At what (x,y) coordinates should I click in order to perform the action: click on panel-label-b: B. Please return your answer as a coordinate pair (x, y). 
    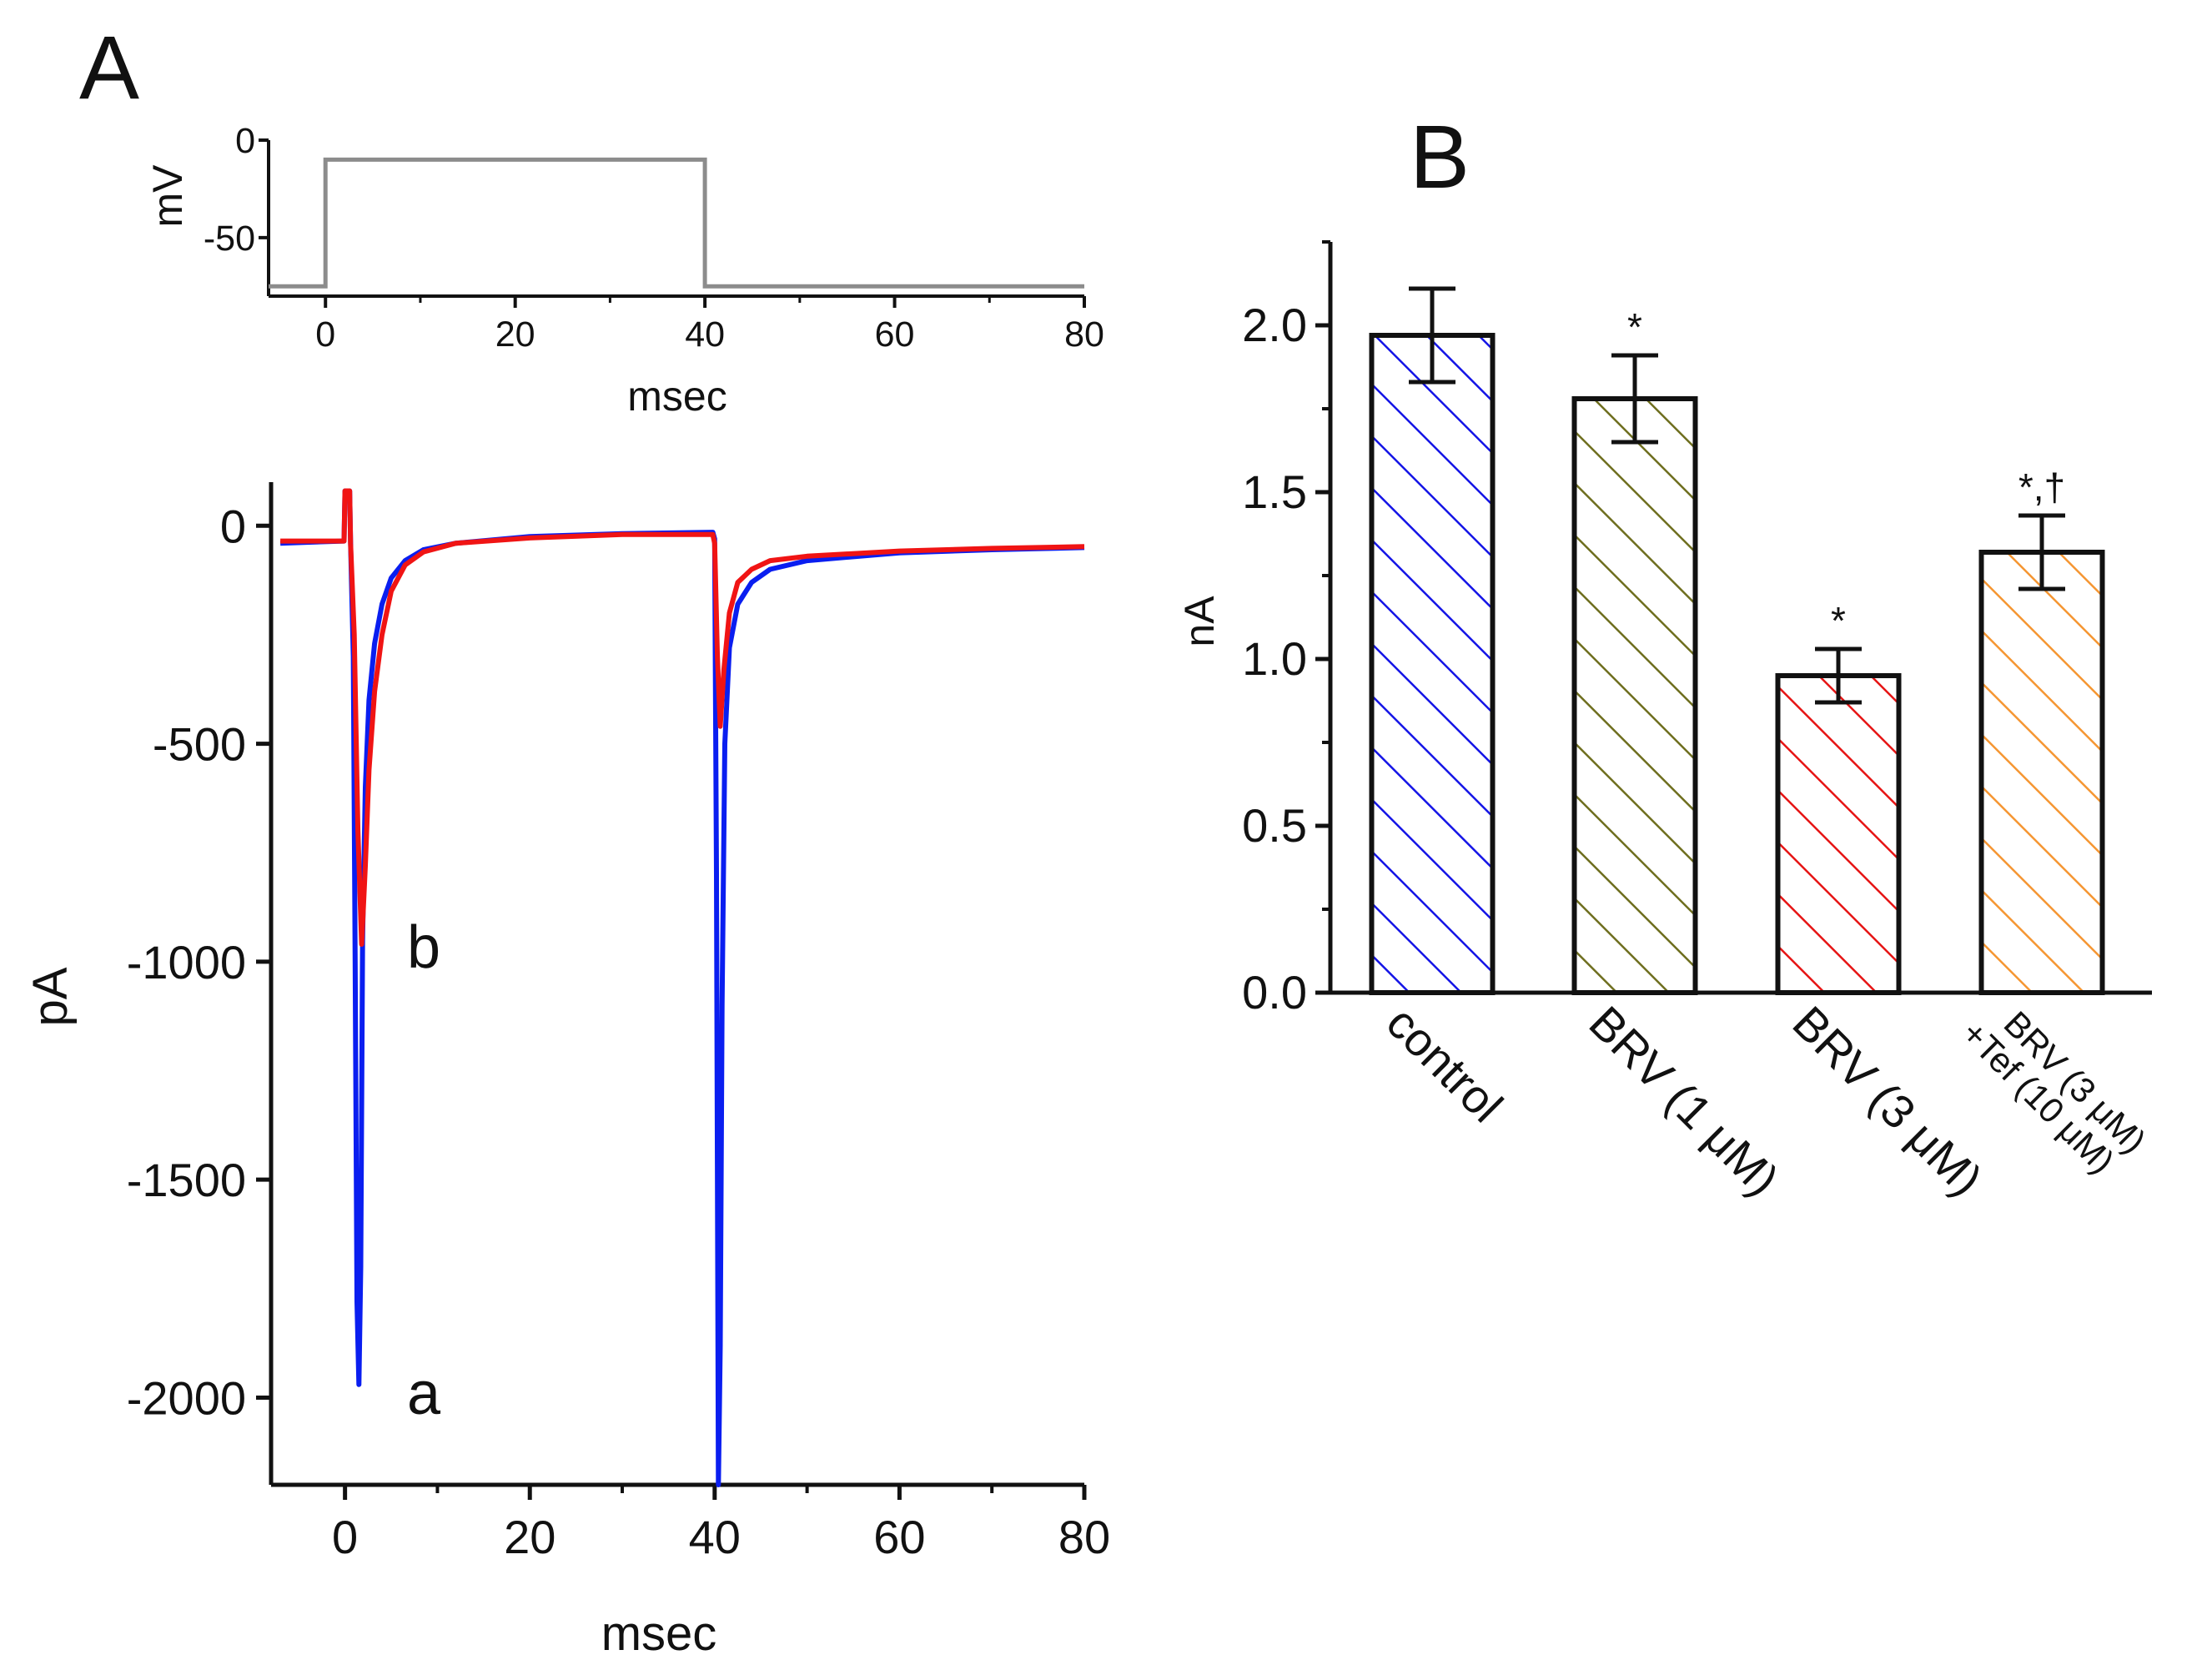
    Looking at the image, I should click on (1440, 156).